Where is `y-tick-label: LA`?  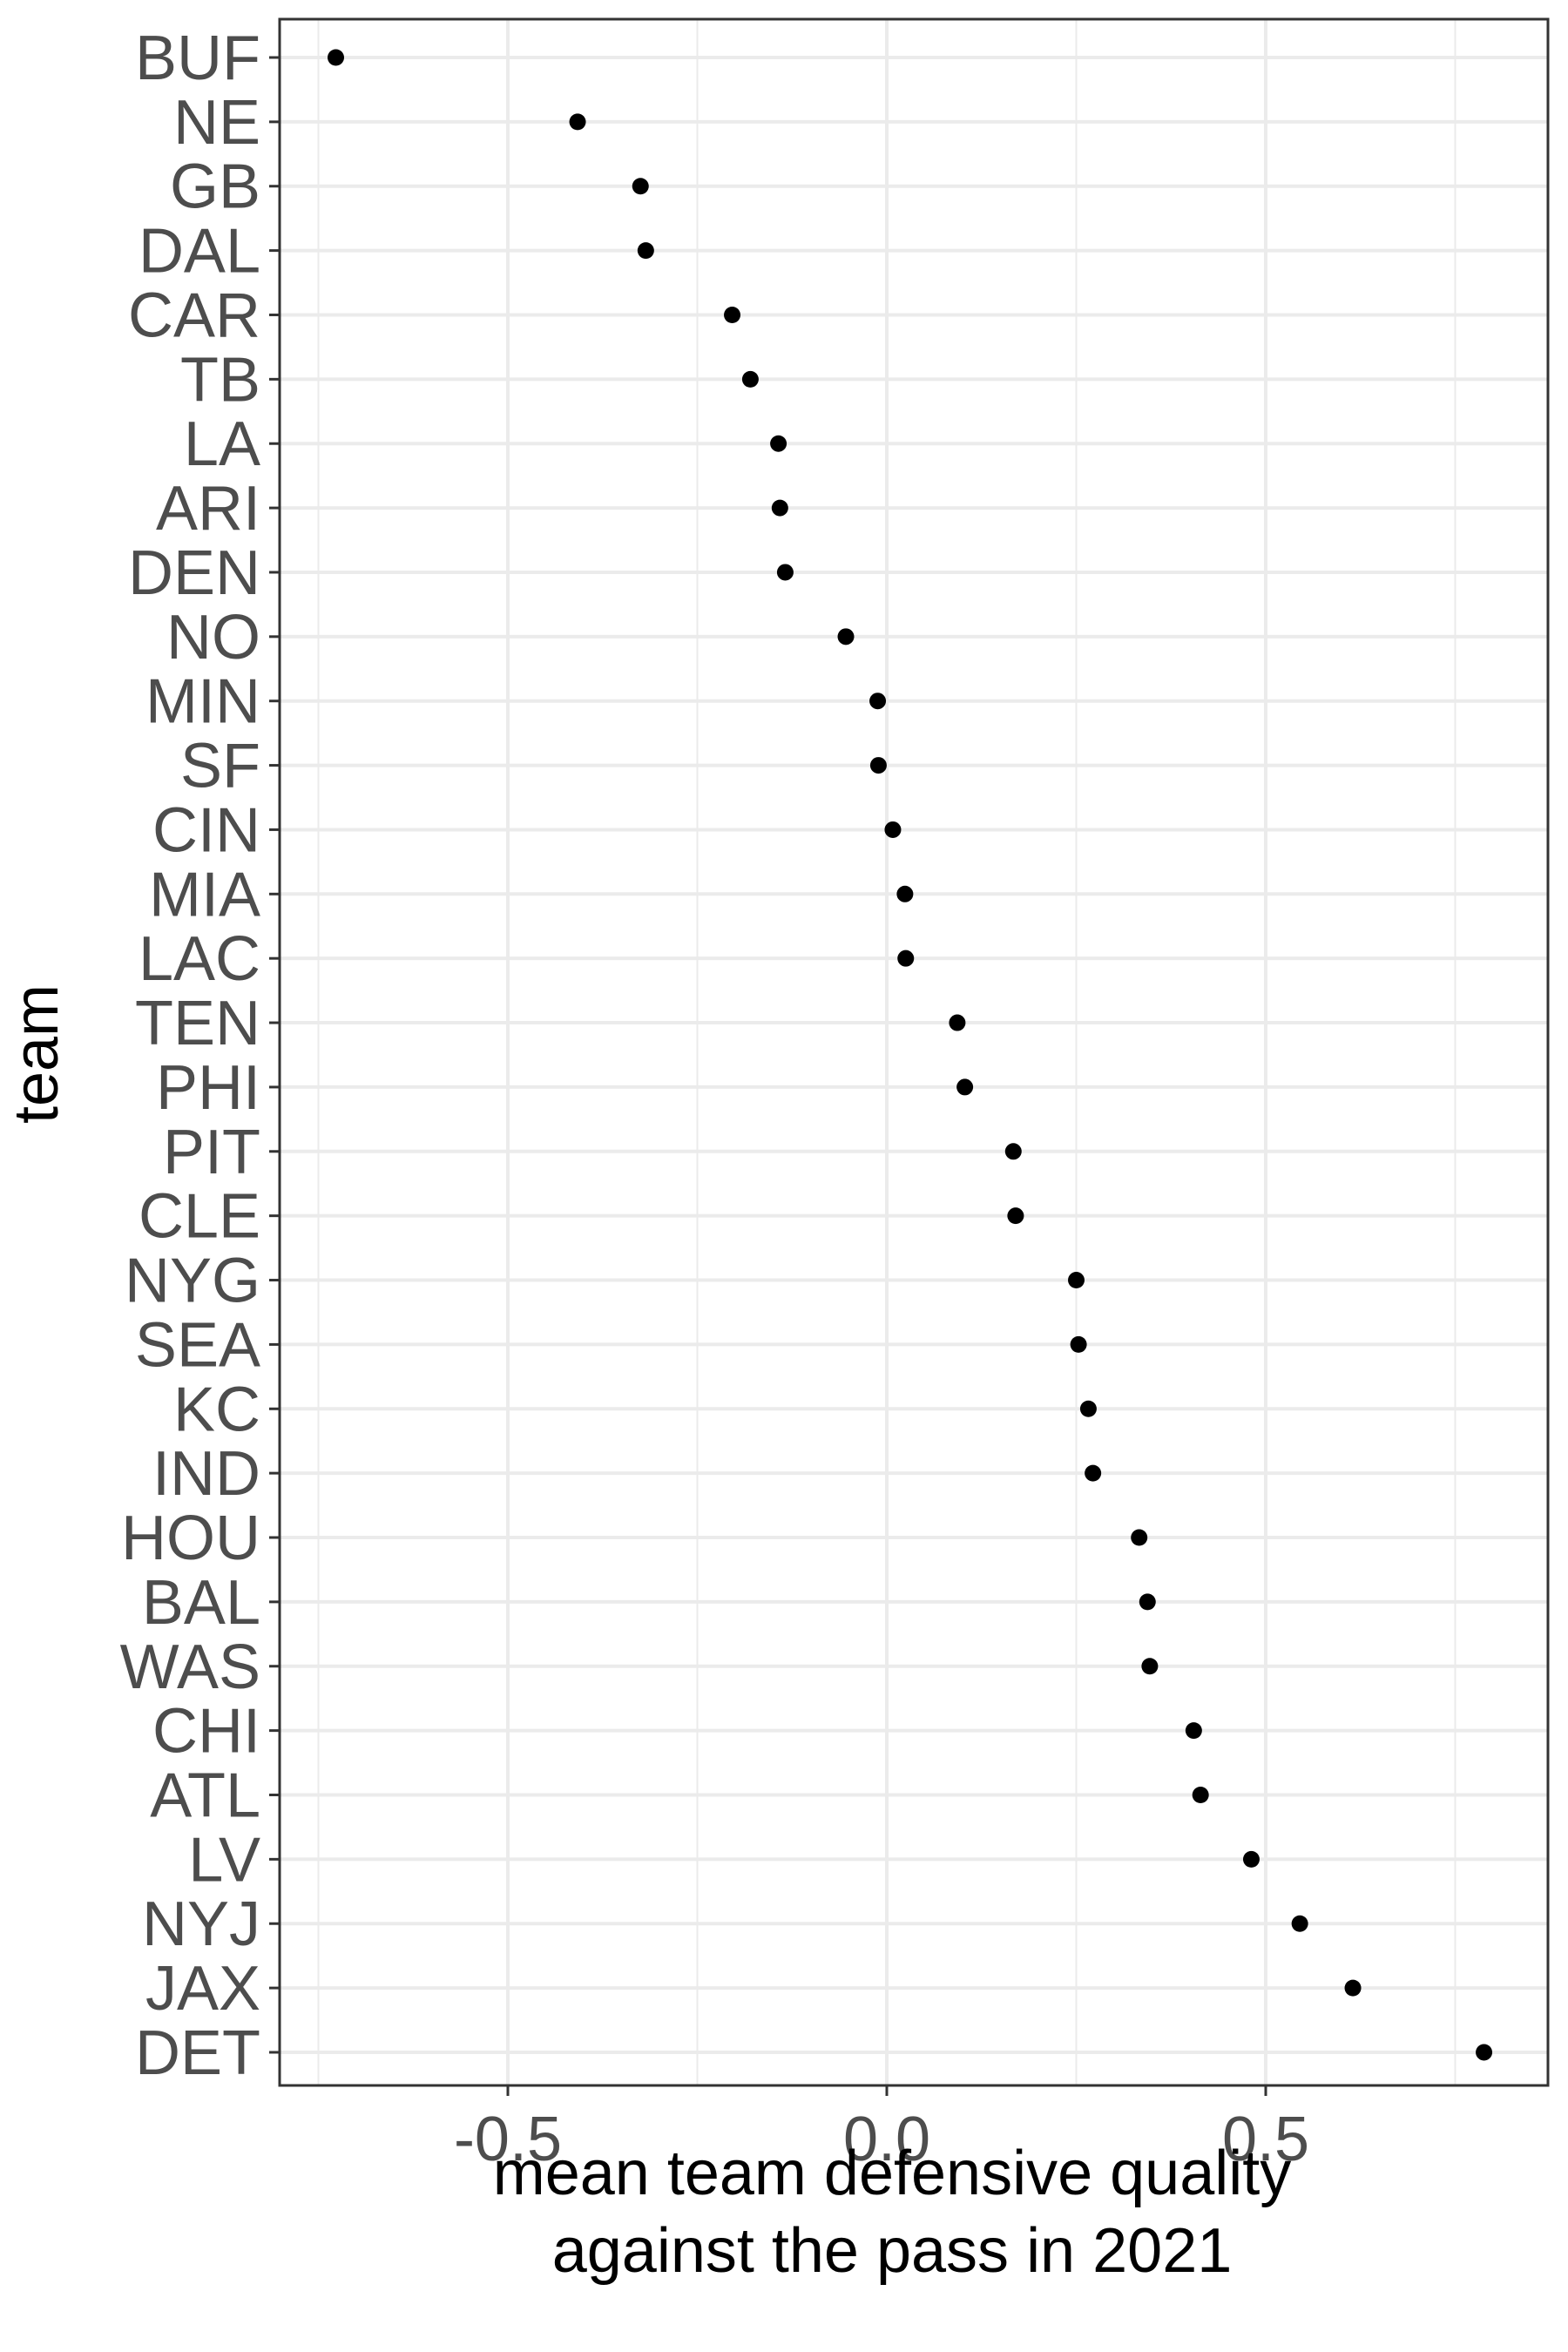
y-tick-label: LA is located at coordinates (222, 444).